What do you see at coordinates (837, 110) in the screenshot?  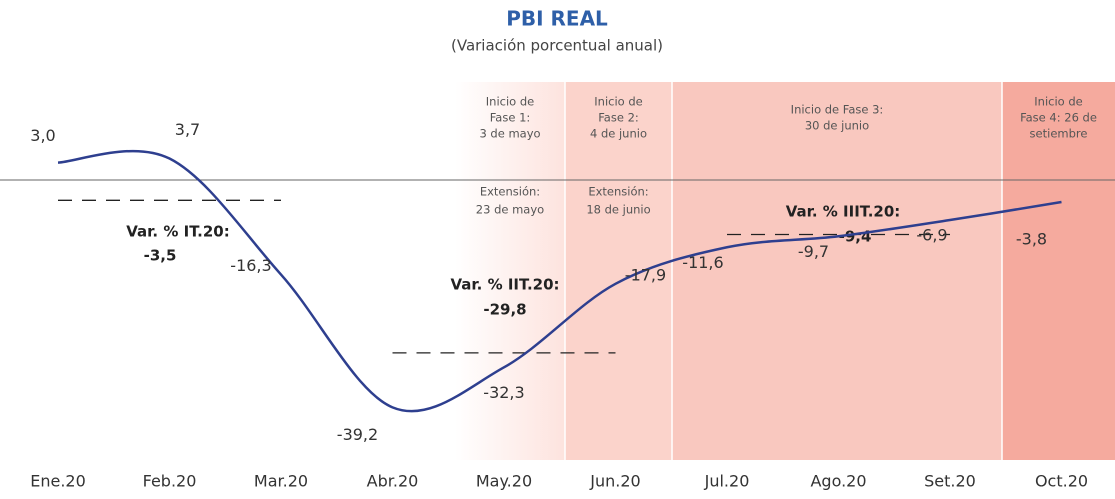 I see `phase-label: Inicio de Fase 3:` at bounding box center [837, 110].